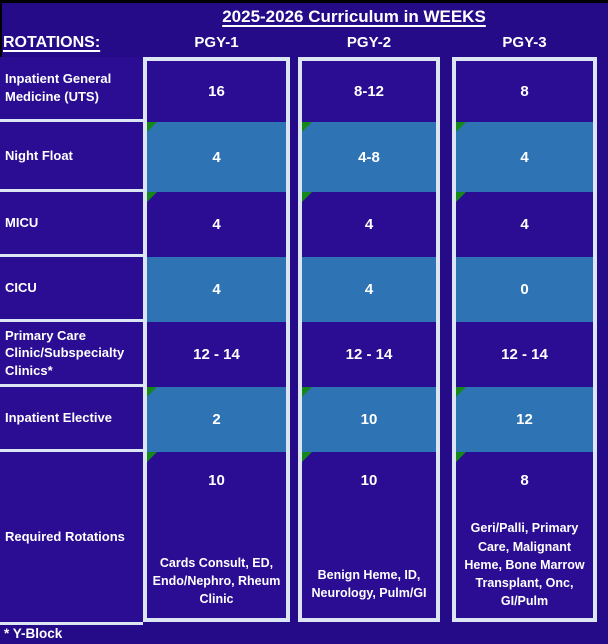 The width and height of the screenshot is (608, 644). I want to click on row-label-night-float: Night Float, so click(71, 157).